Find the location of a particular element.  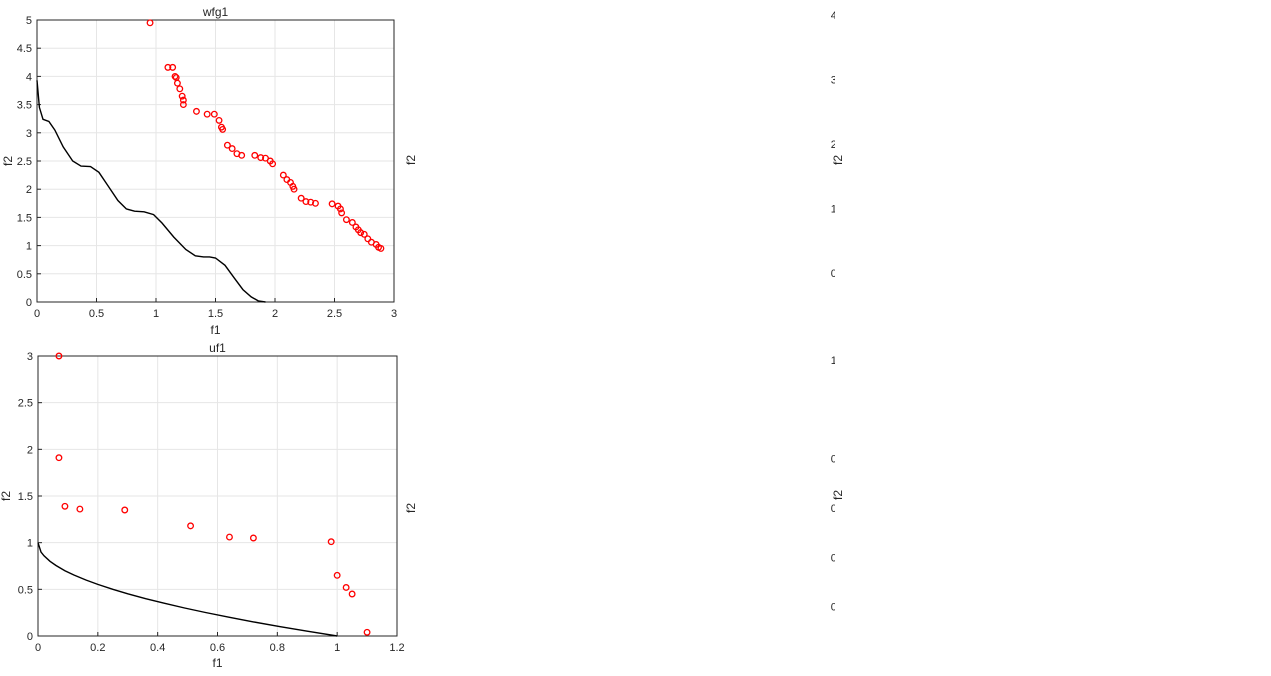

x-tick-label: 2 is located at coordinates (275, 314).